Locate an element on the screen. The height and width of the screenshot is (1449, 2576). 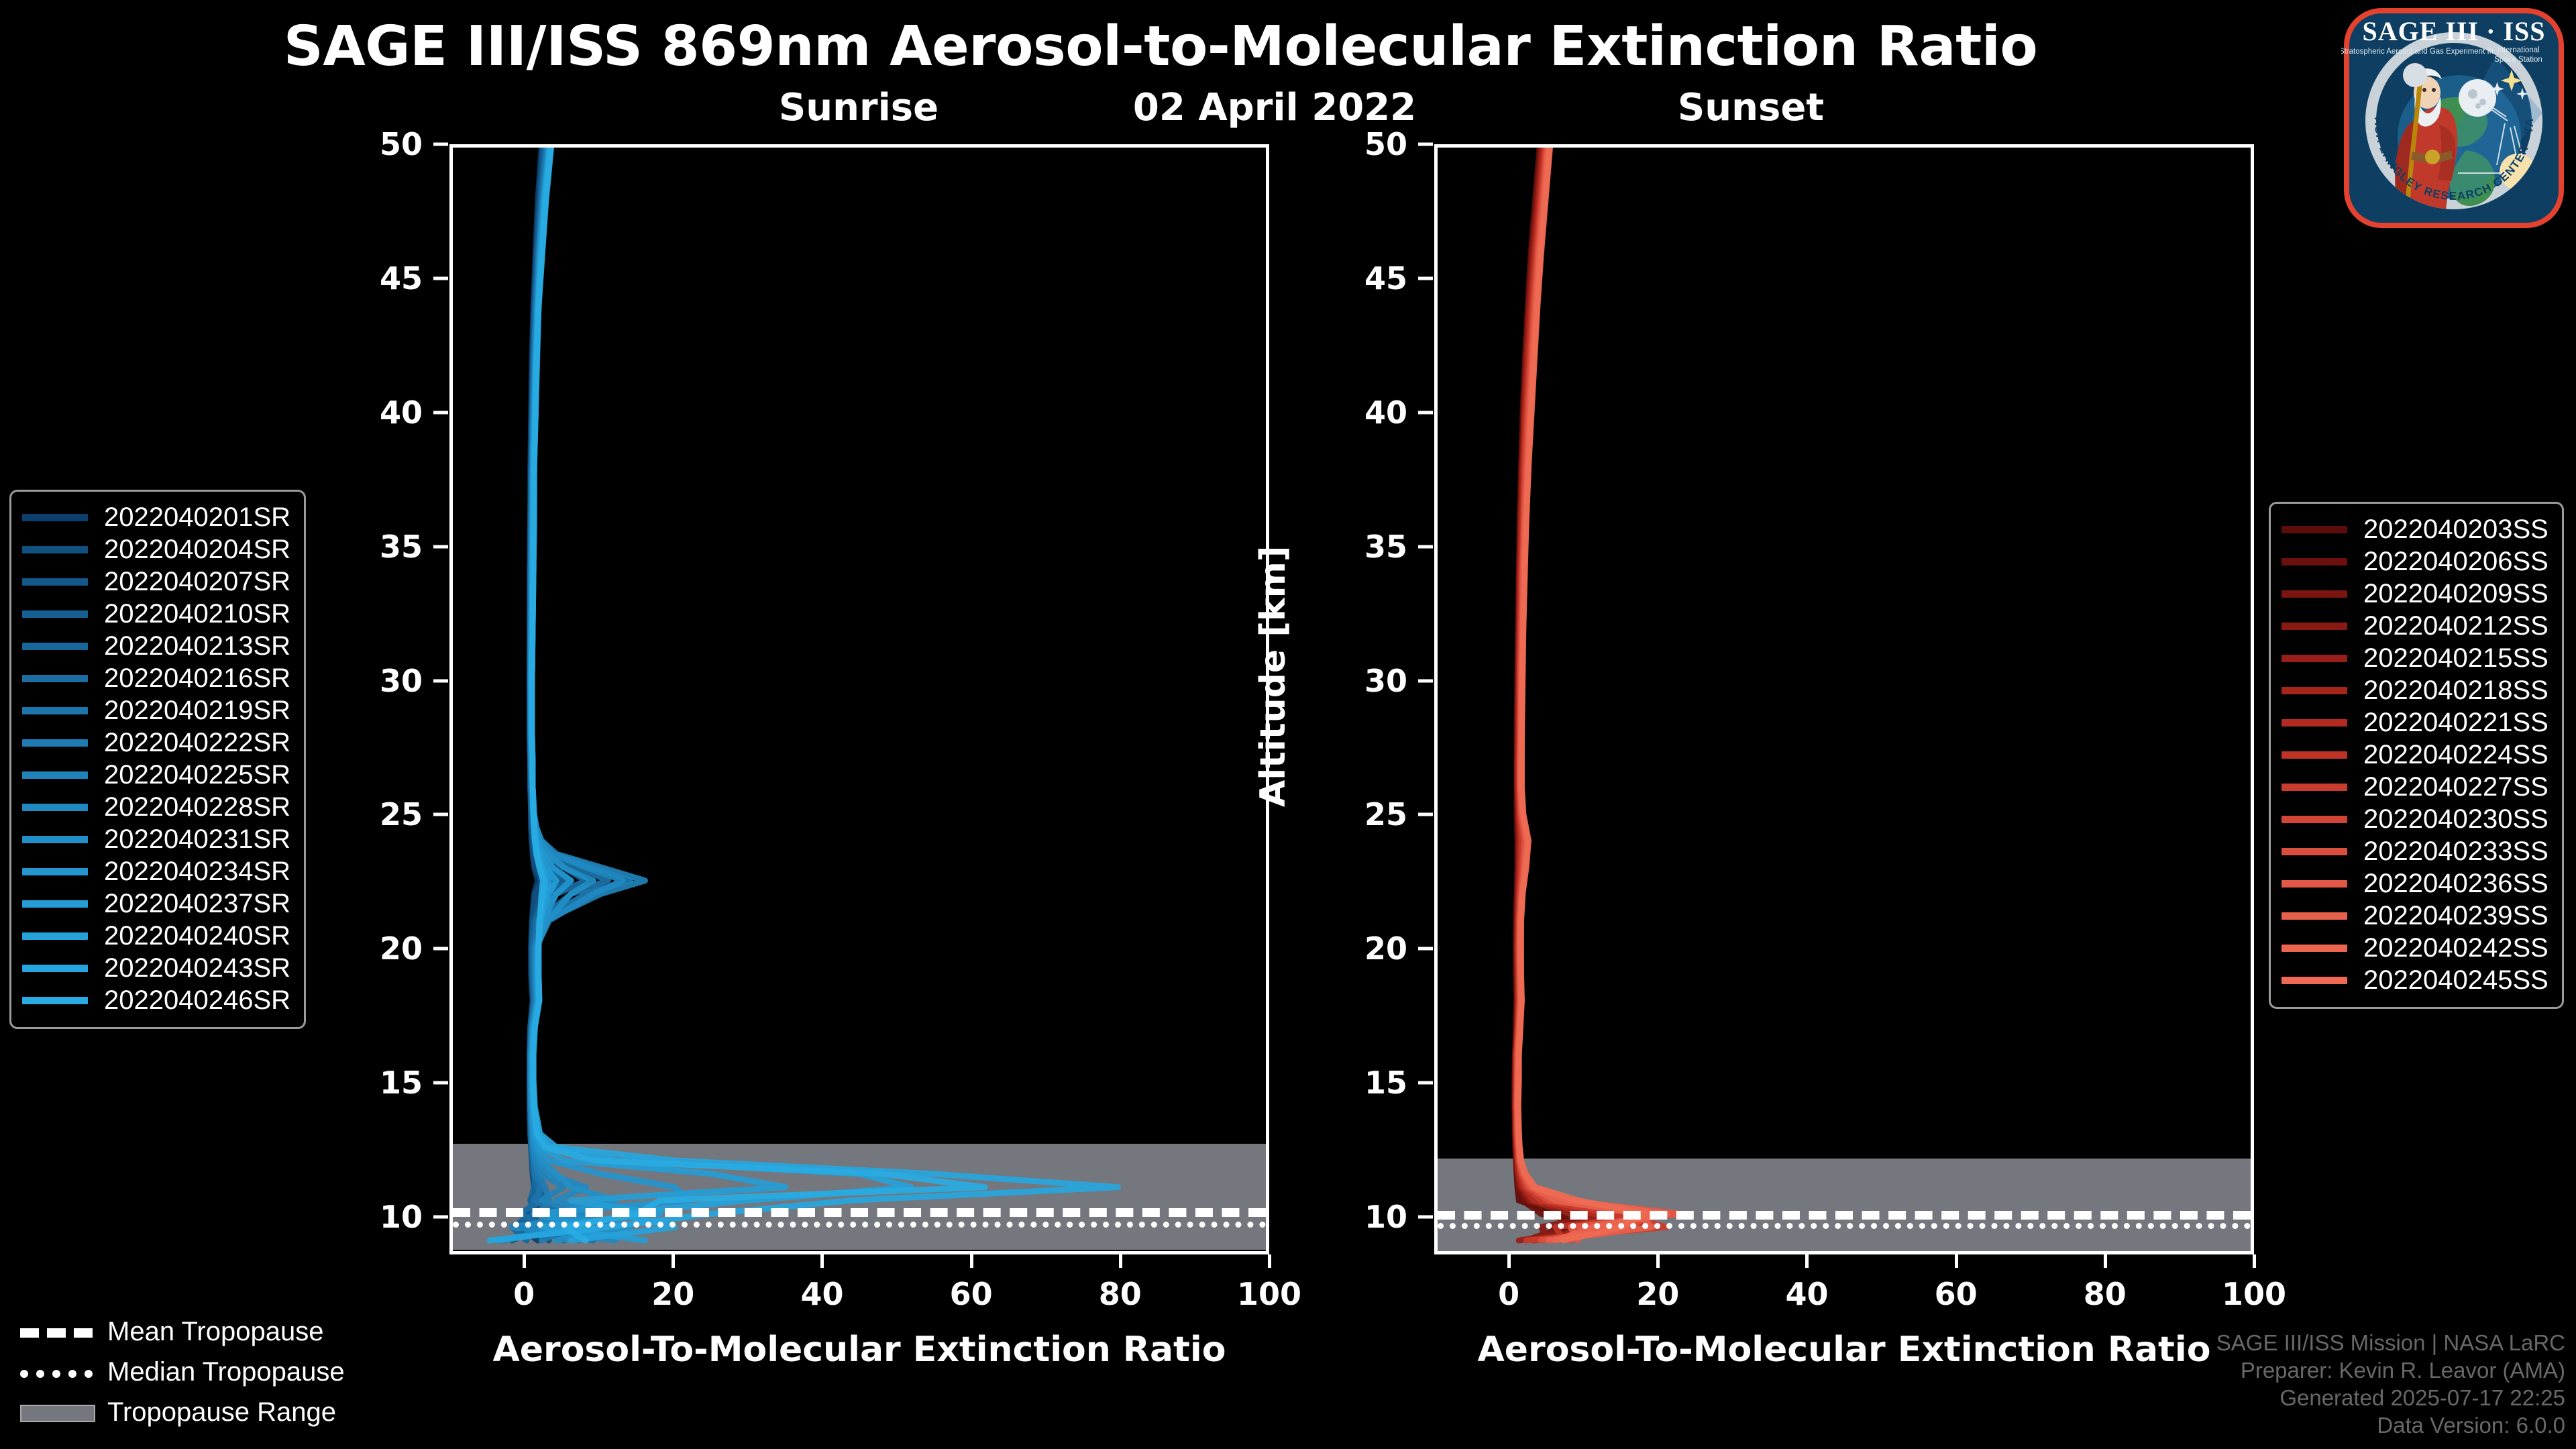
legend-label: 2022040233SS is located at coordinates (2455, 851).